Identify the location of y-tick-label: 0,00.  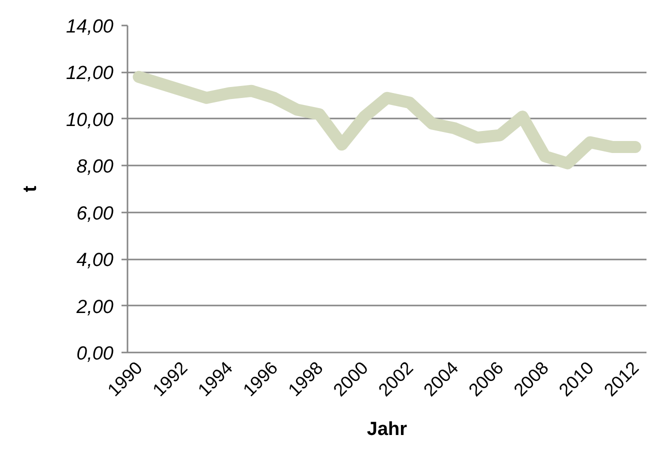
(95, 354).